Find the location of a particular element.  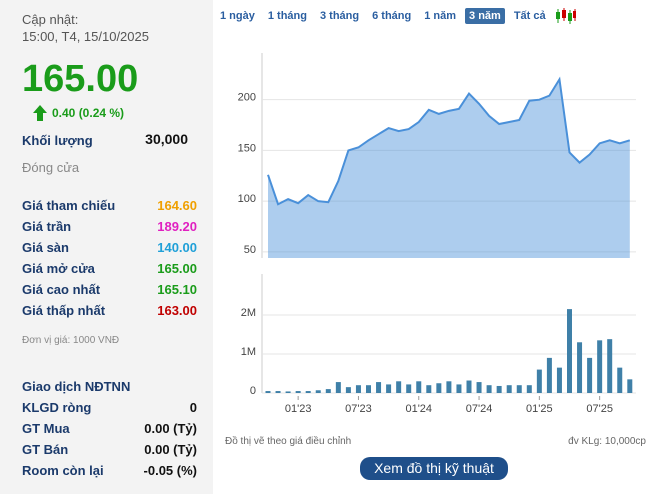

price-change: 0.40 (0.24 %) is located at coordinates (88, 113).